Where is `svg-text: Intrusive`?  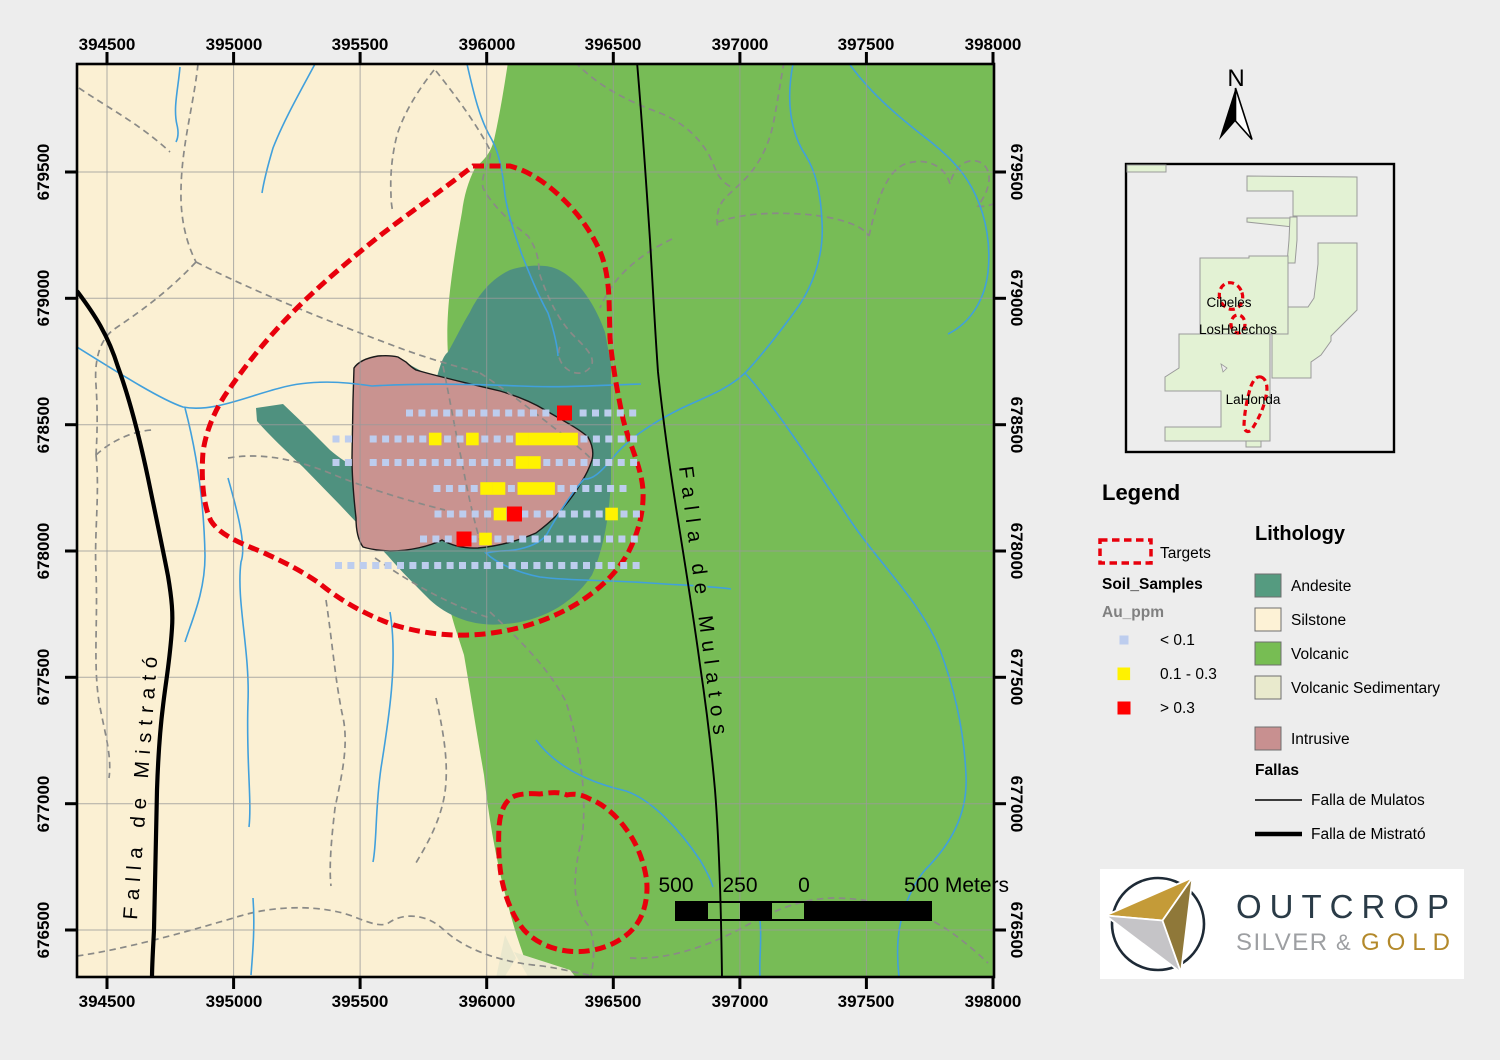
svg-text: Intrusive is located at coordinates (1320, 739).